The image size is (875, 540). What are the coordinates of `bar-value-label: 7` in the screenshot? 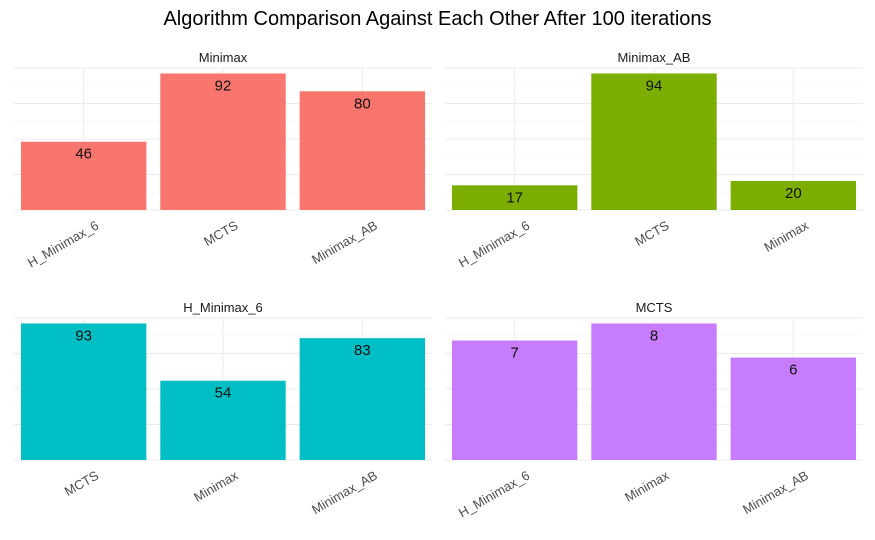 It's located at (514, 353).